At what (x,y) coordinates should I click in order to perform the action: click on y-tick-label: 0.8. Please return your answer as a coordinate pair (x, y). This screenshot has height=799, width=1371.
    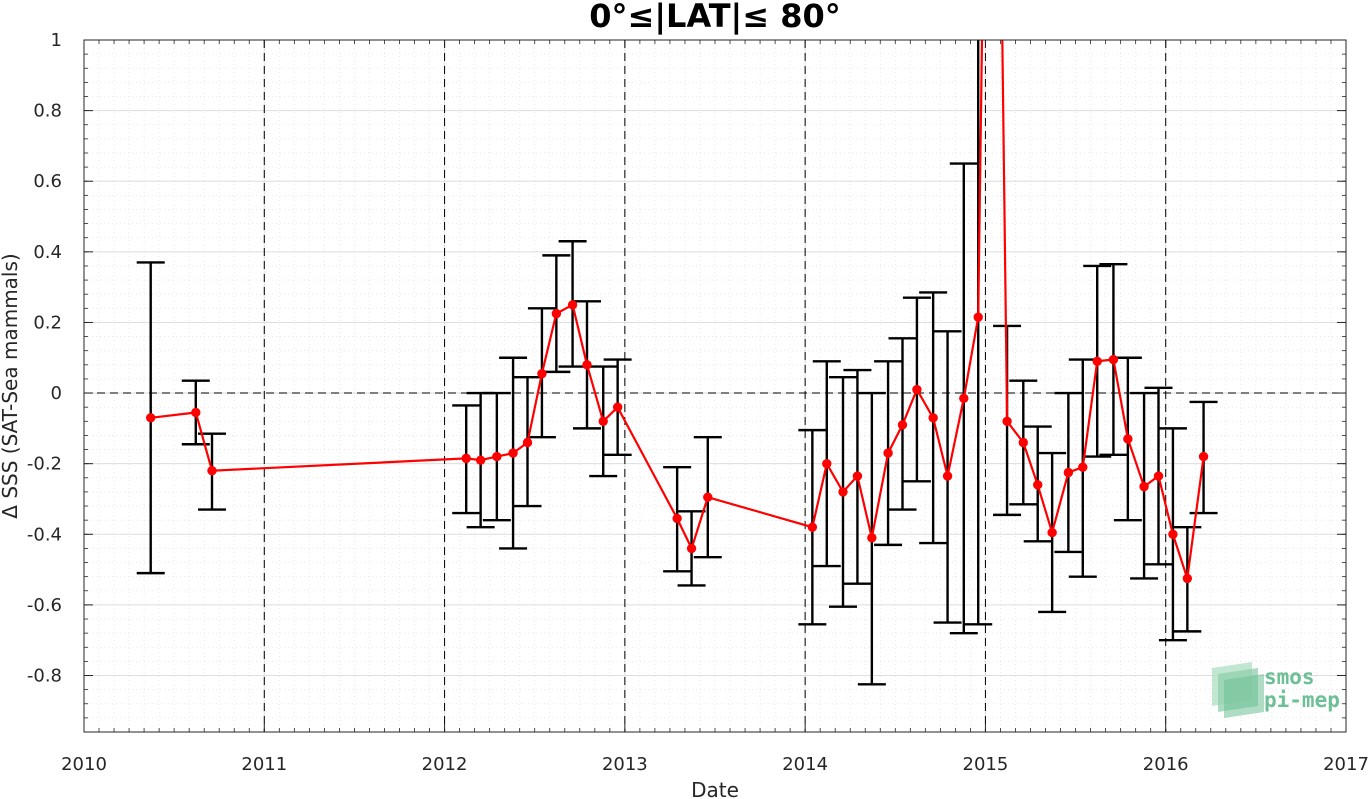
    Looking at the image, I should click on (47, 111).